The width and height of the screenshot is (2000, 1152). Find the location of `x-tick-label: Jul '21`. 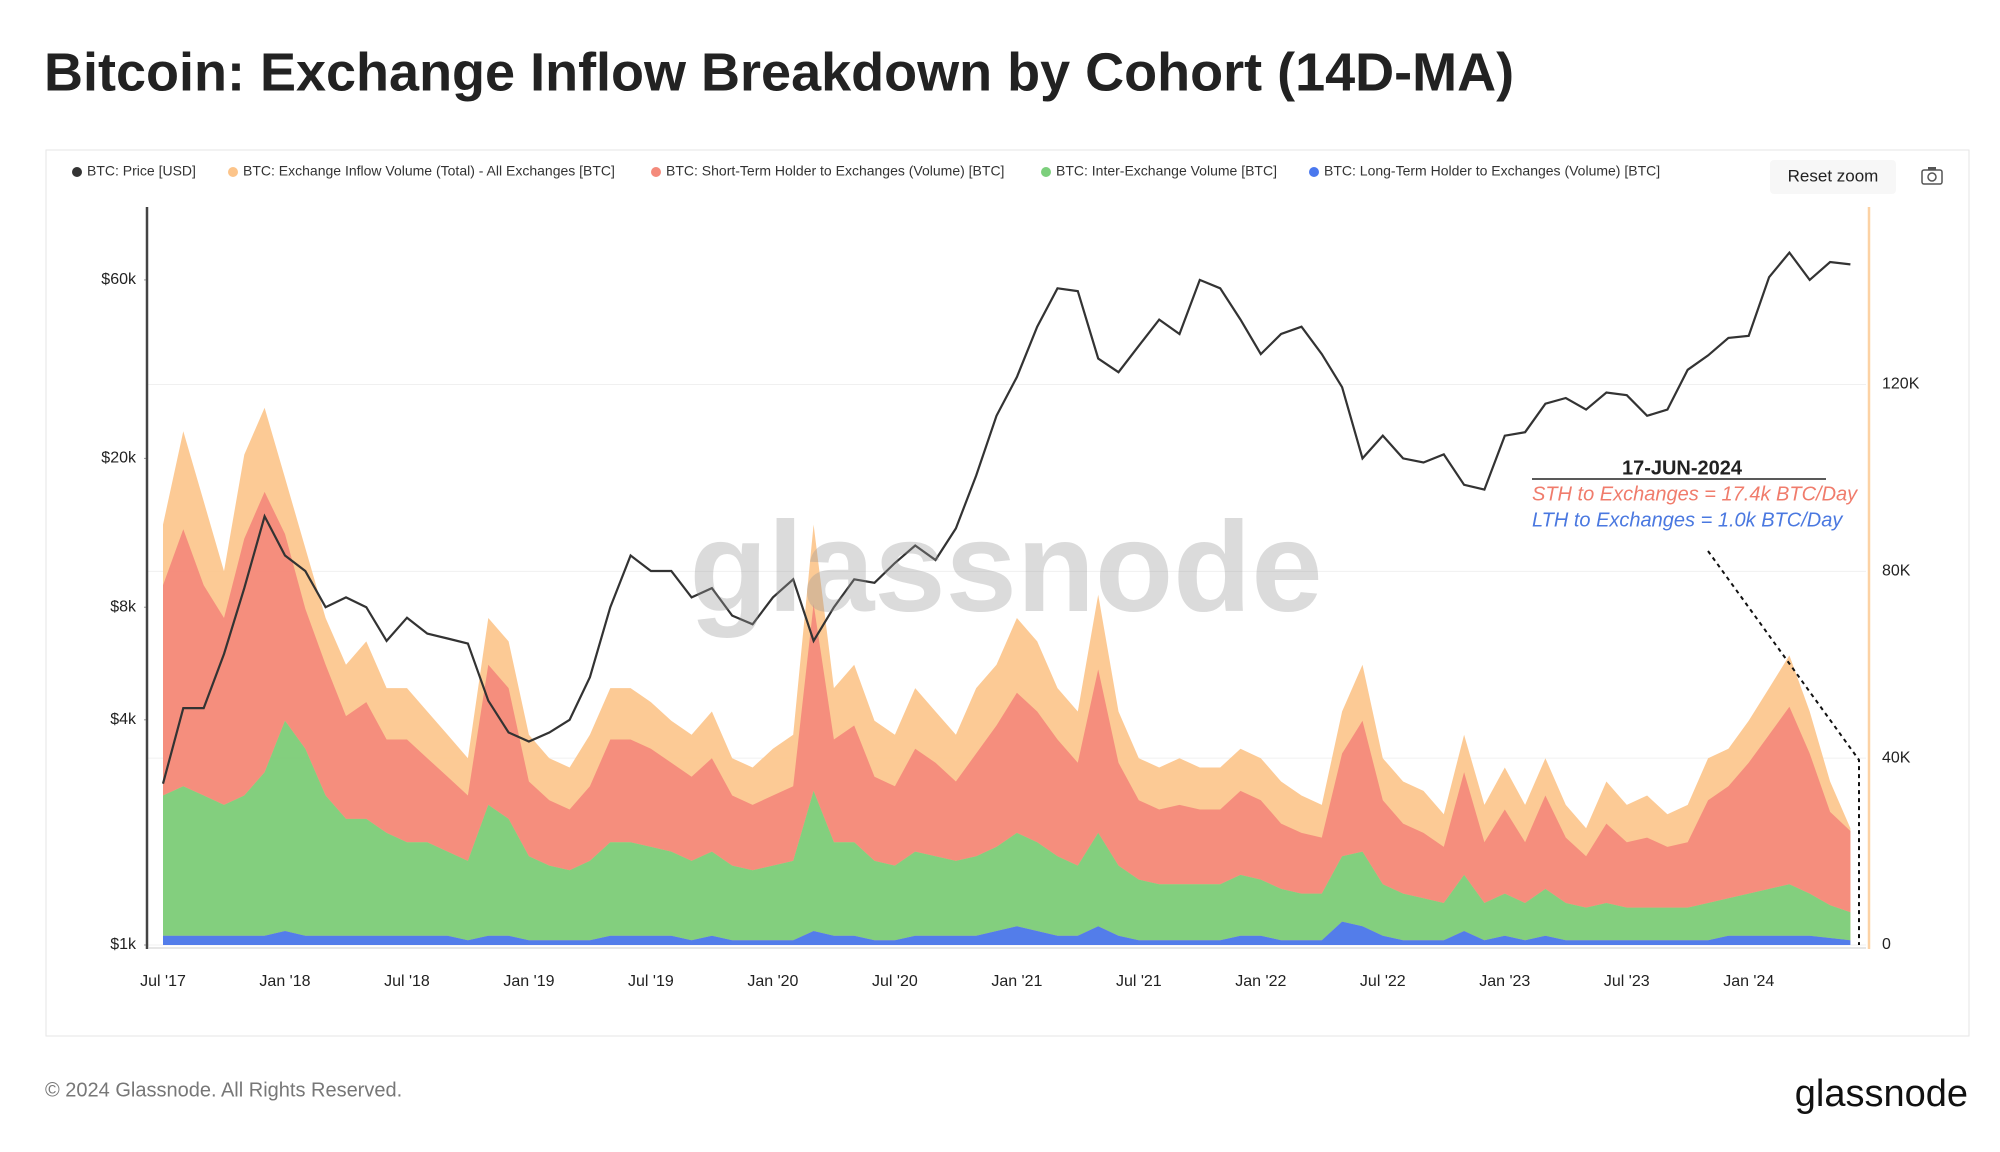

x-tick-label: Jul '21 is located at coordinates (1139, 981).